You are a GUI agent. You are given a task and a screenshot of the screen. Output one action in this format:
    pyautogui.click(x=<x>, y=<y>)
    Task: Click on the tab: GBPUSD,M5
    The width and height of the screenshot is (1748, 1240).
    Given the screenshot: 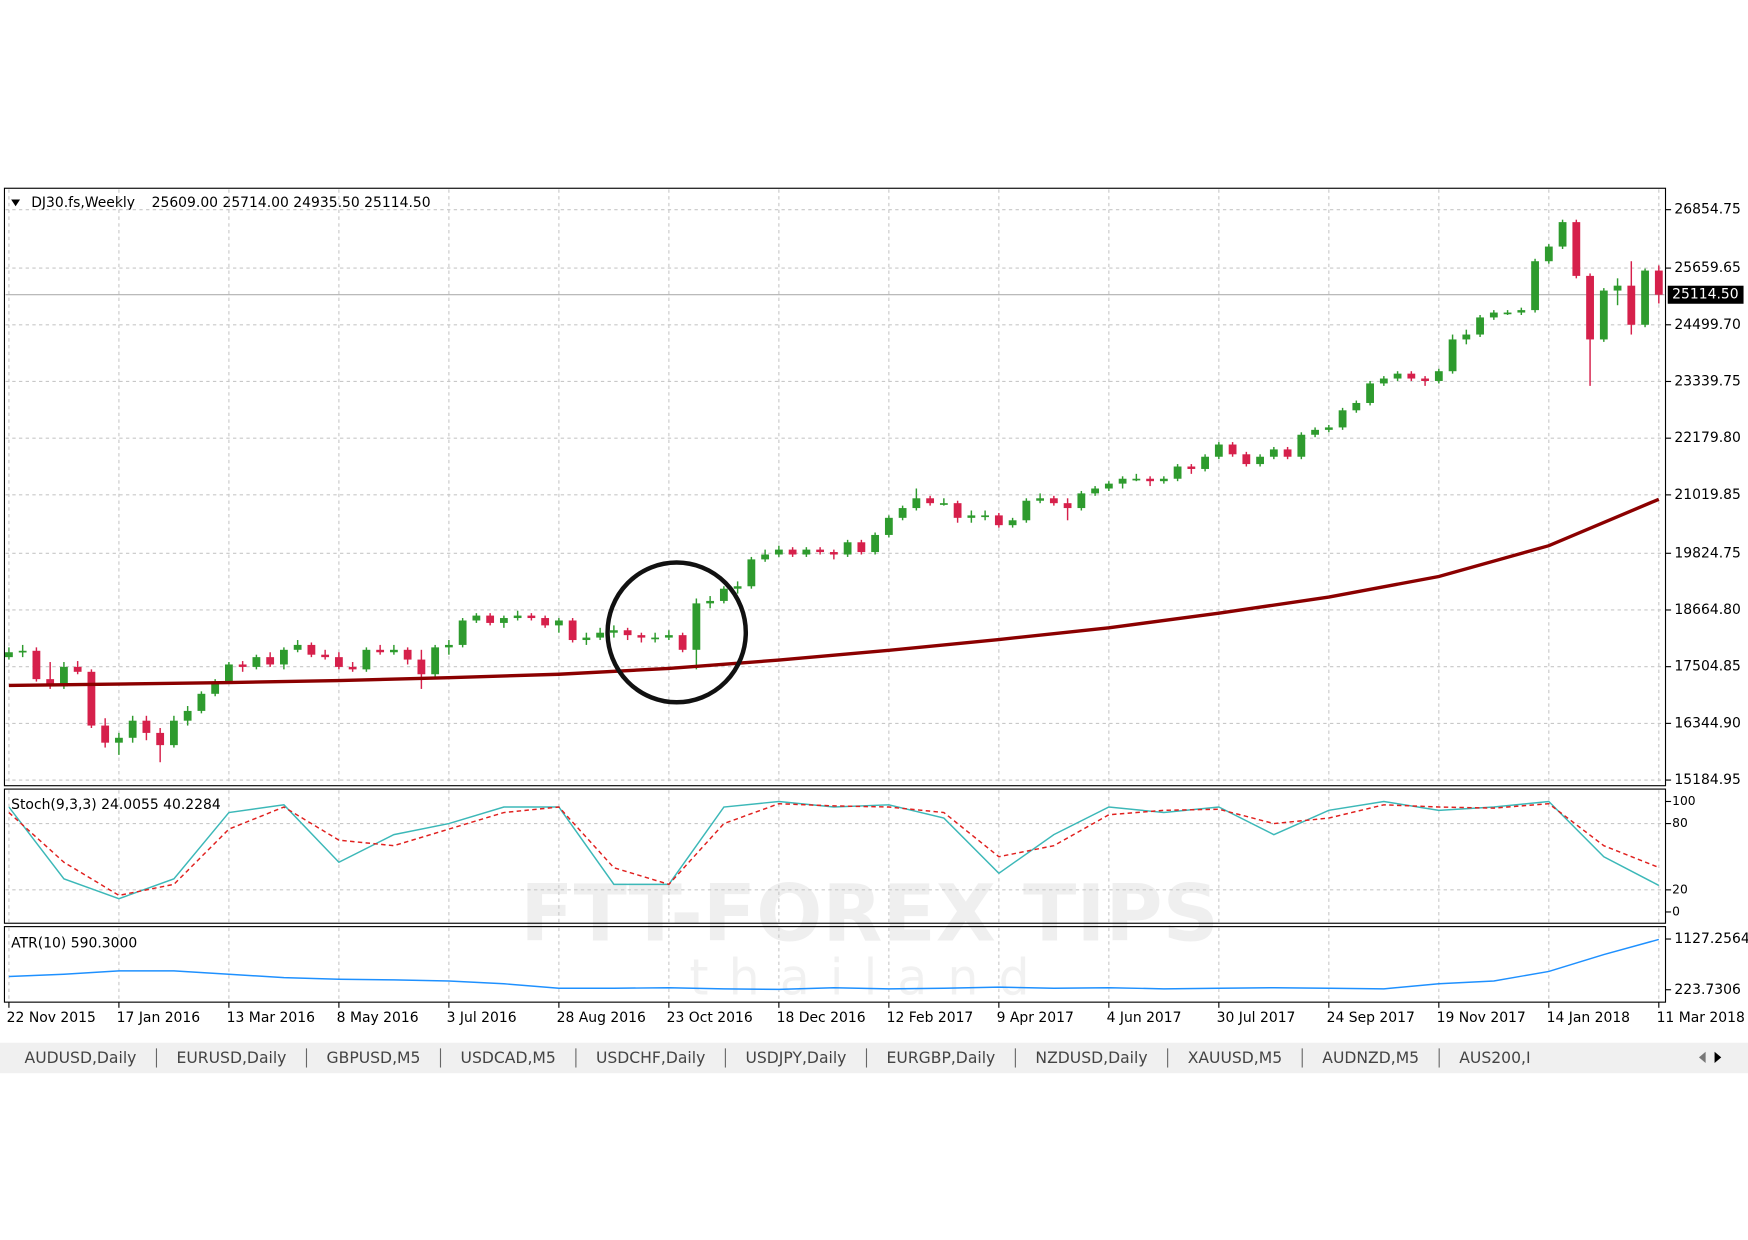 What is the action you would take?
    pyautogui.click(x=374, y=1057)
    